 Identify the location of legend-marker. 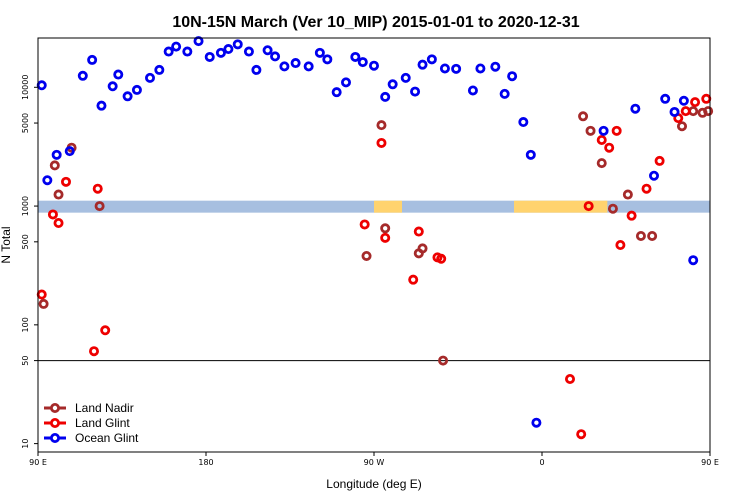
(55, 407).